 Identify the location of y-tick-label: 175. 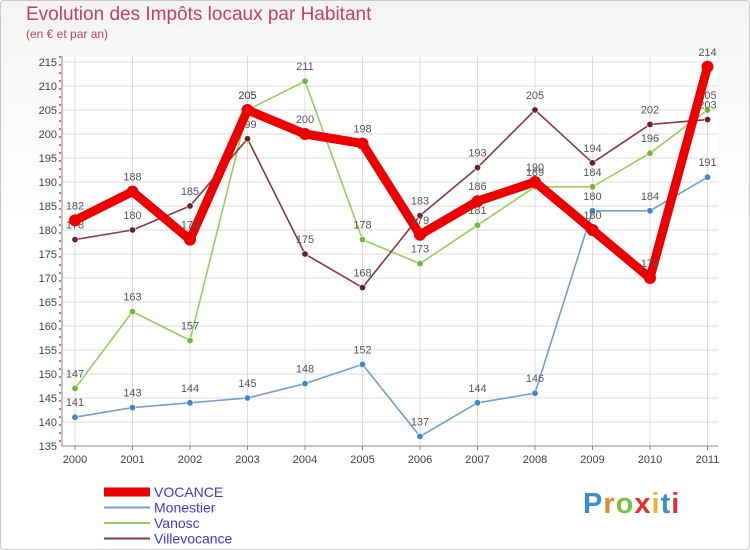
(48, 255).